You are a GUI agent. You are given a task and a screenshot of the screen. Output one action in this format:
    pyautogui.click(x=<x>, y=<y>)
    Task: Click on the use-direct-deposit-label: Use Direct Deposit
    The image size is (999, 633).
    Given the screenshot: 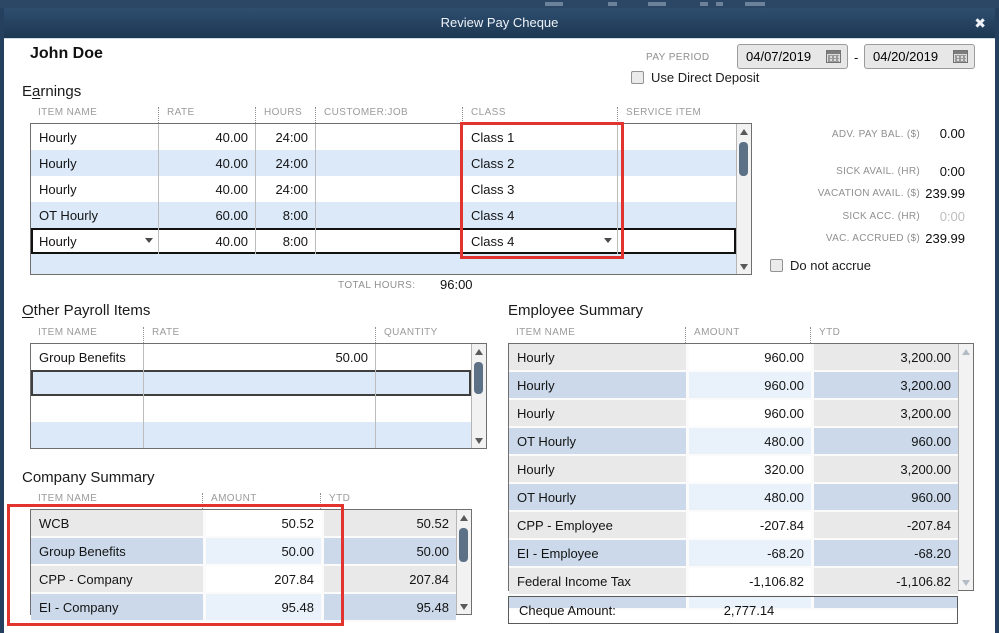 What is the action you would take?
    pyautogui.click(x=705, y=77)
    